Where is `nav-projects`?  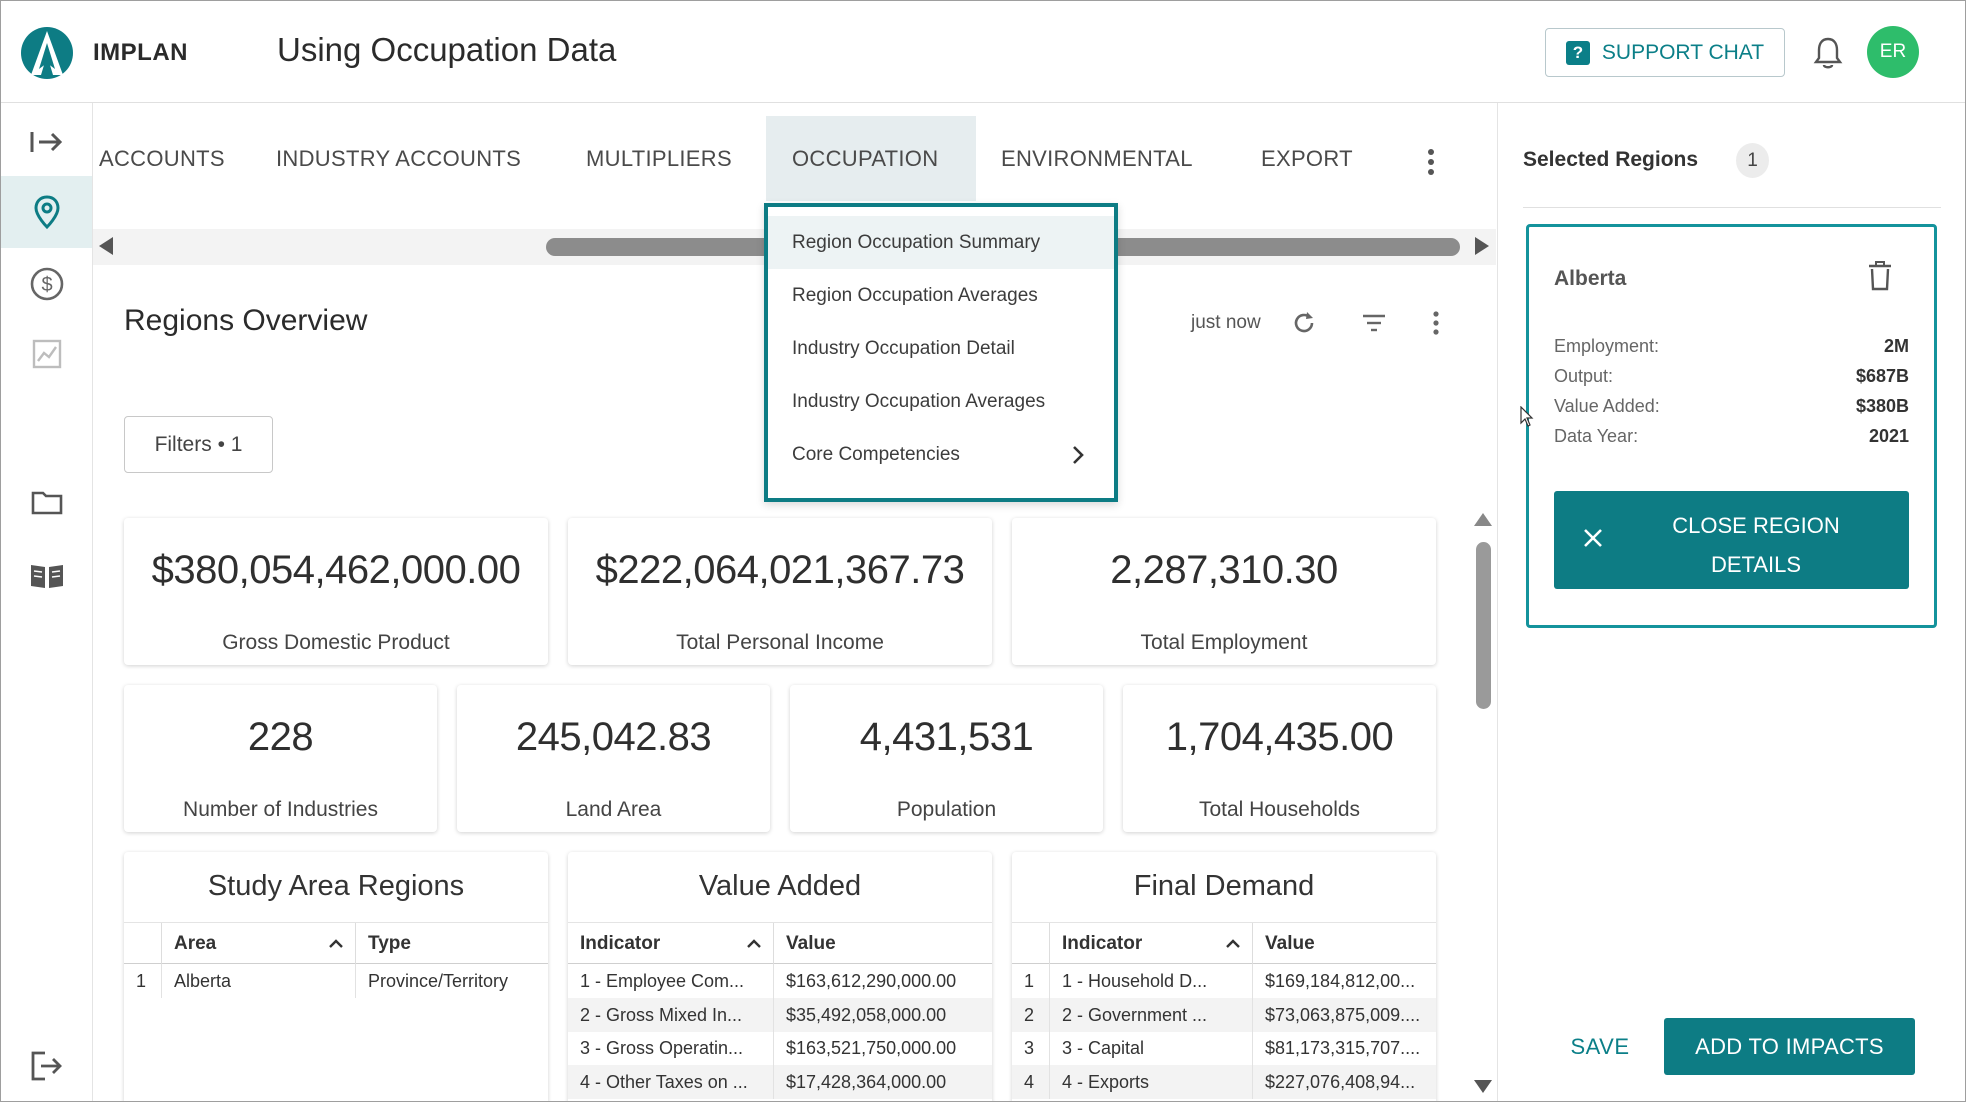 nav-projects is located at coordinates (46, 502).